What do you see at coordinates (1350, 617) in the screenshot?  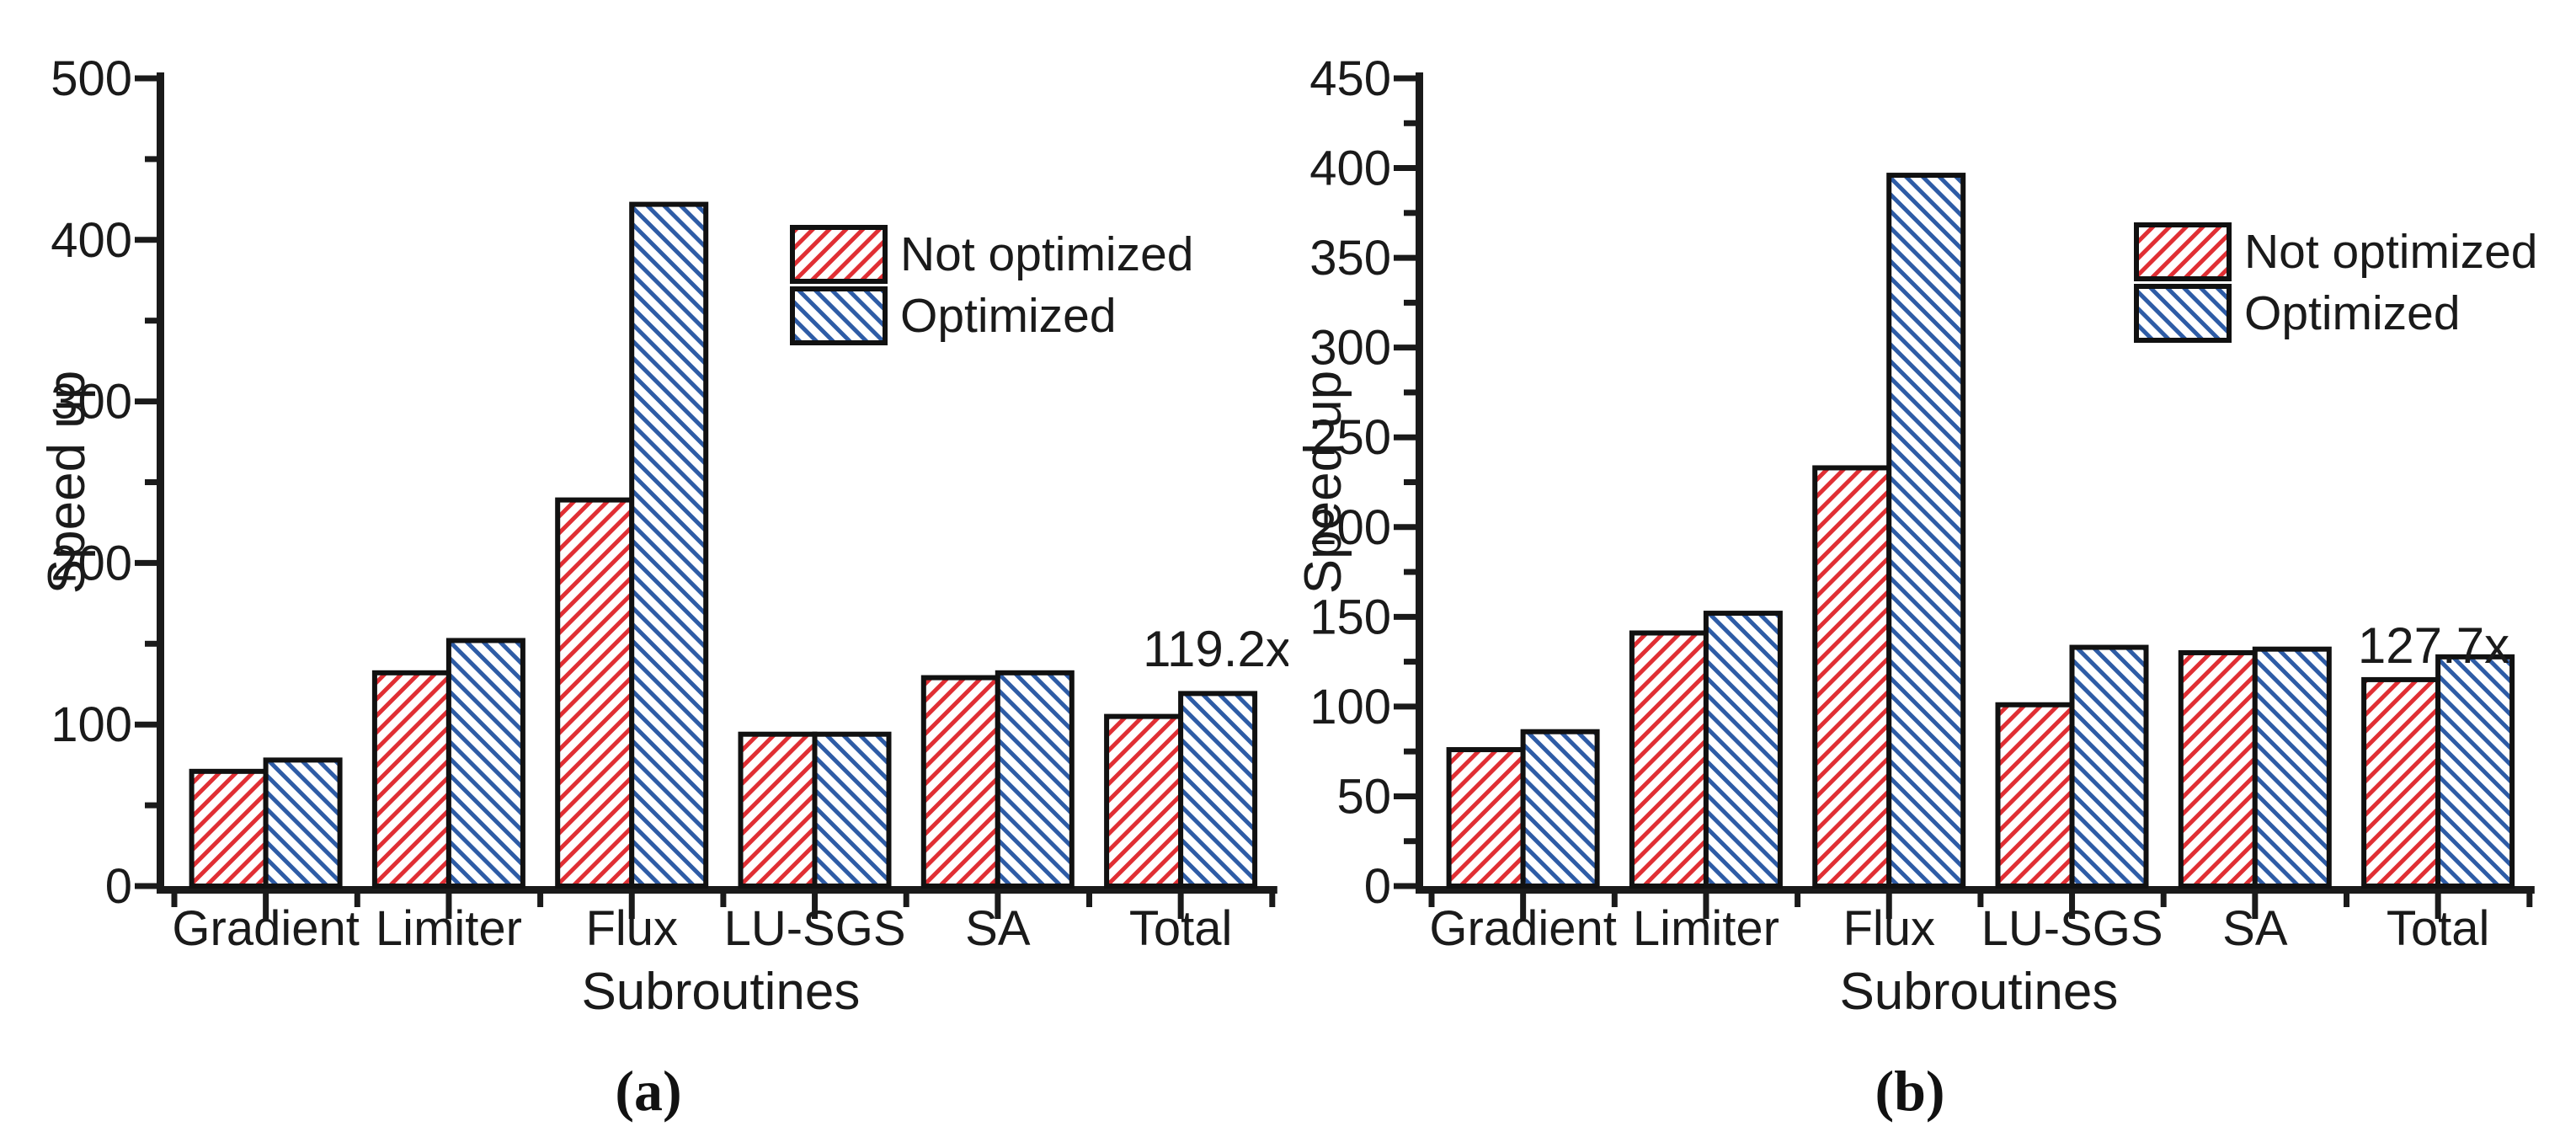 I see `y-tick-label: 150` at bounding box center [1350, 617].